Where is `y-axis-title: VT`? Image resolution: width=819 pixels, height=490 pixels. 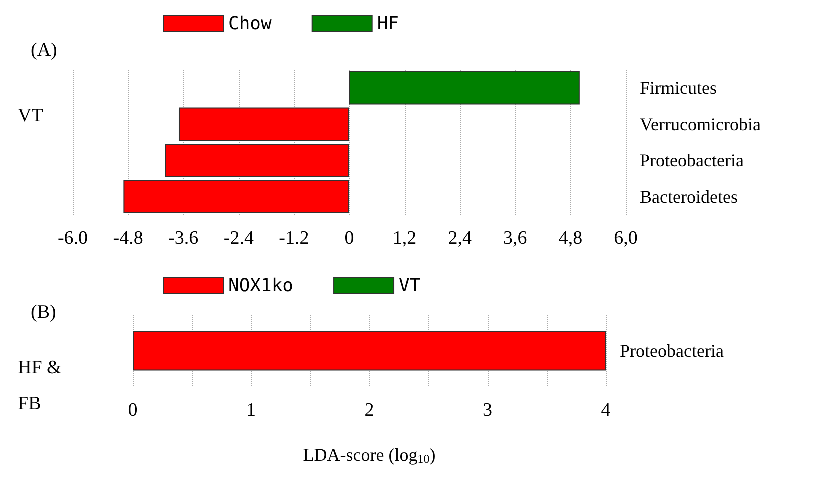 y-axis-title: VT is located at coordinates (31, 116).